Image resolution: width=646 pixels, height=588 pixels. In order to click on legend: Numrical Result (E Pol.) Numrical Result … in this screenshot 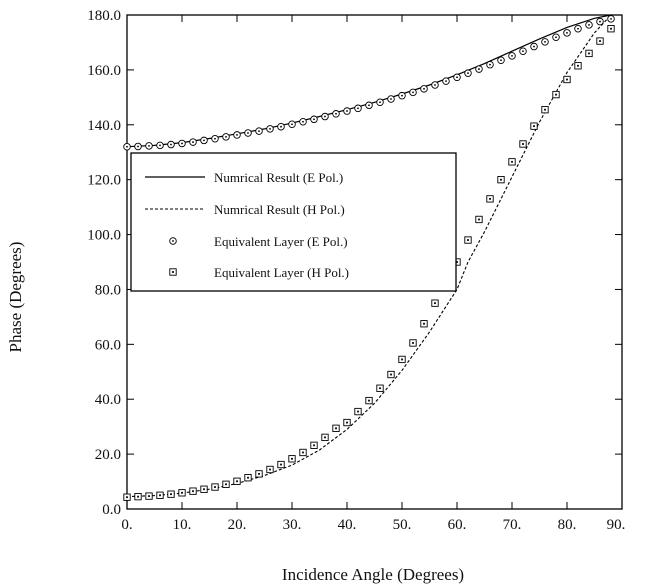, I will do `click(293, 222)`.